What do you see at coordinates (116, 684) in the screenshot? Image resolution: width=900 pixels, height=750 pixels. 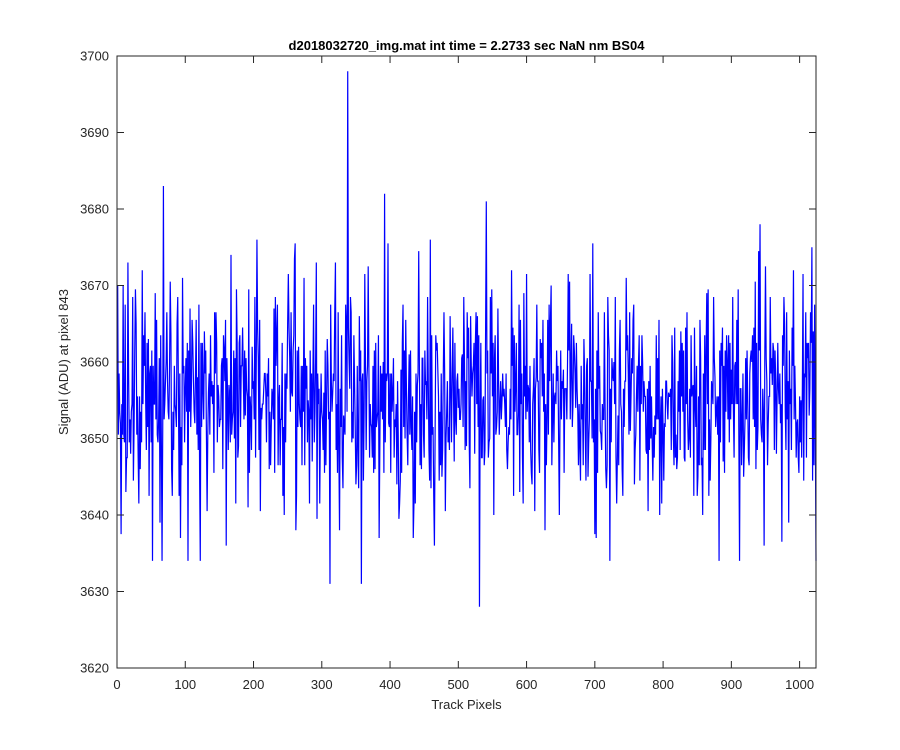 I see `x-tick-label: 0` at bounding box center [116, 684].